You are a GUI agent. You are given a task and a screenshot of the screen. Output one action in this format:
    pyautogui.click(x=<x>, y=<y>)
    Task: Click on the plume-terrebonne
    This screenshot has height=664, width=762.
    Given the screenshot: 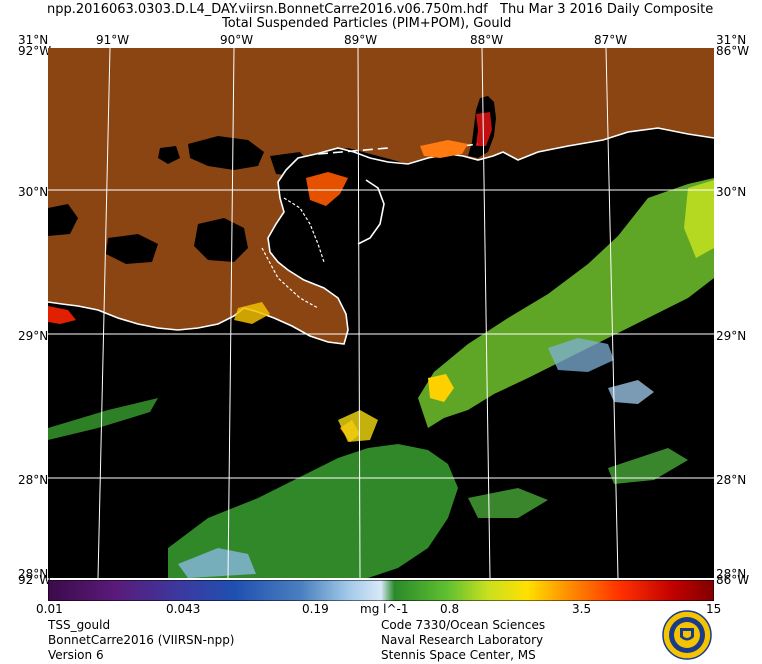 What is the action you would take?
    pyautogui.click(x=62, y=315)
    